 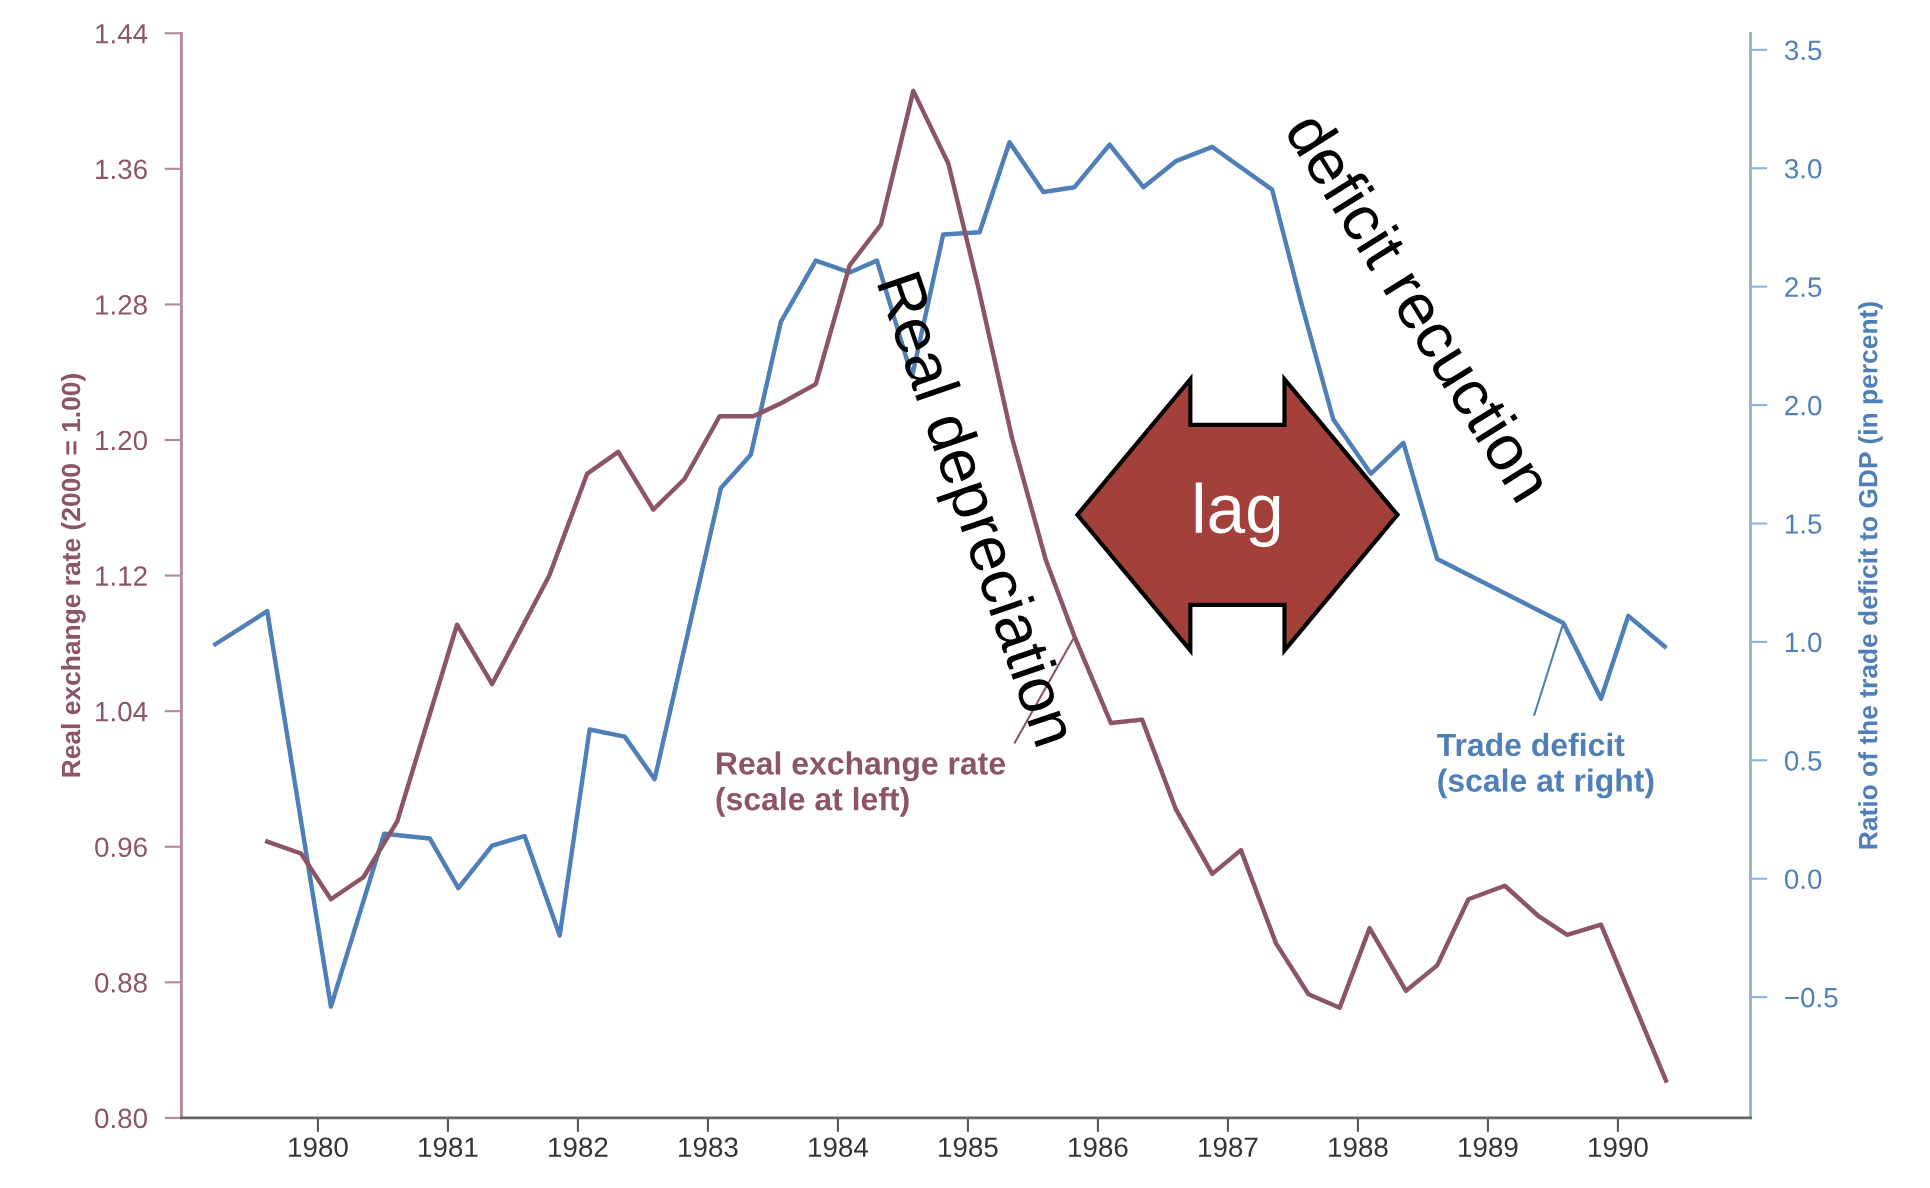 What do you see at coordinates (1618, 1147) in the screenshot?
I see `x-tick-label: 1990` at bounding box center [1618, 1147].